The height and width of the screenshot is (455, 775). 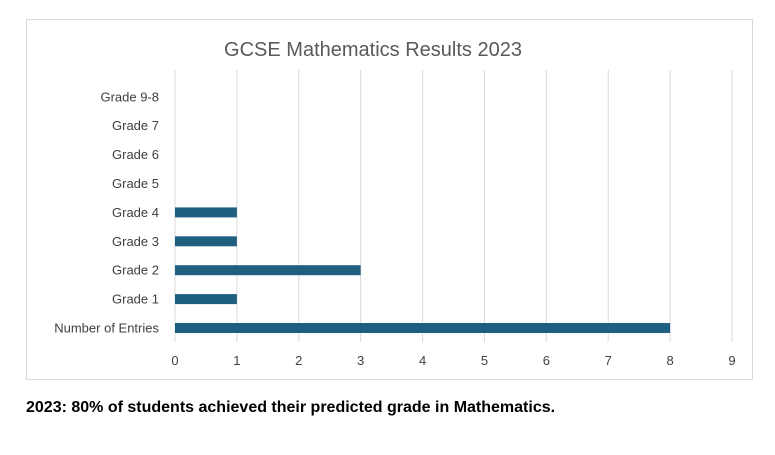 I want to click on category-label: Grade 3, so click(x=135, y=241).